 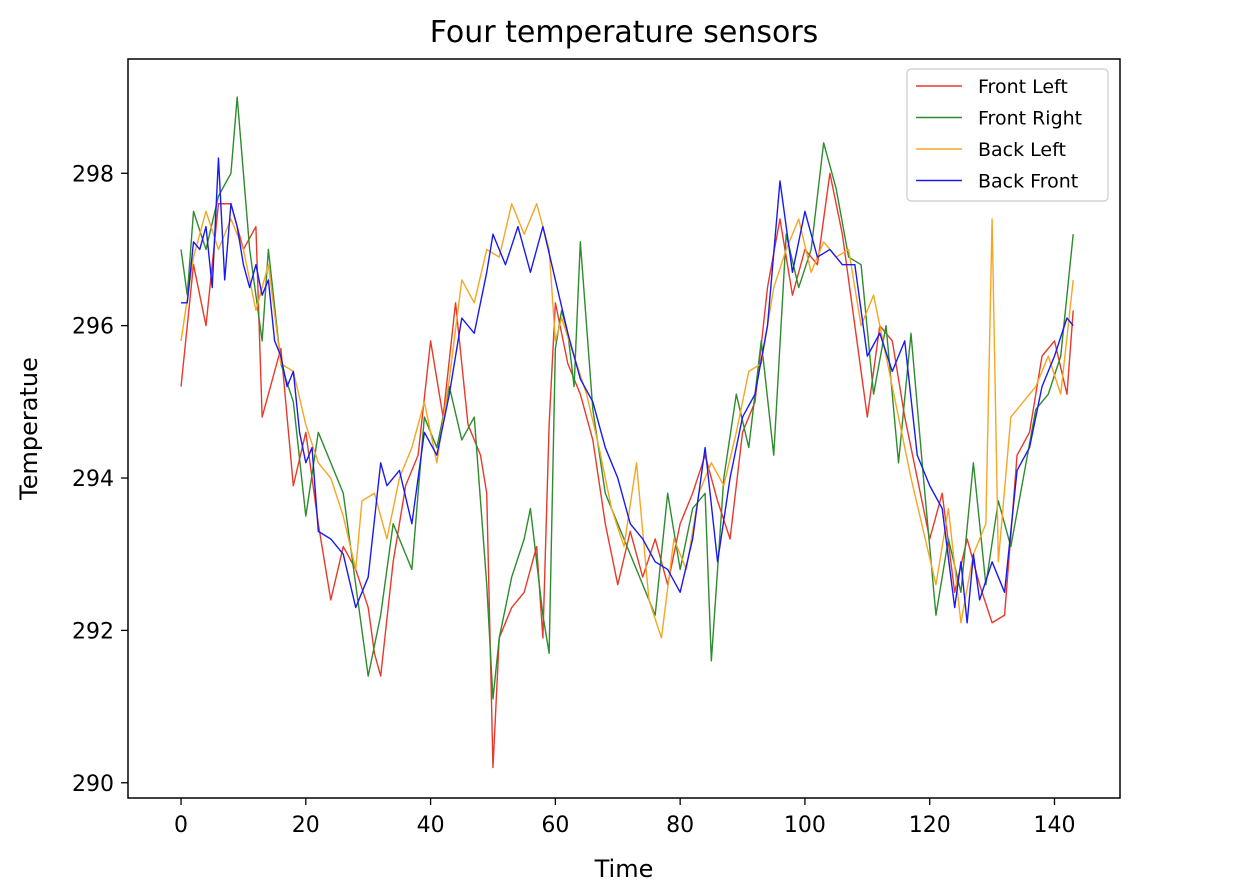 I want to click on y-tick-label: 290, so click(x=93, y=784).